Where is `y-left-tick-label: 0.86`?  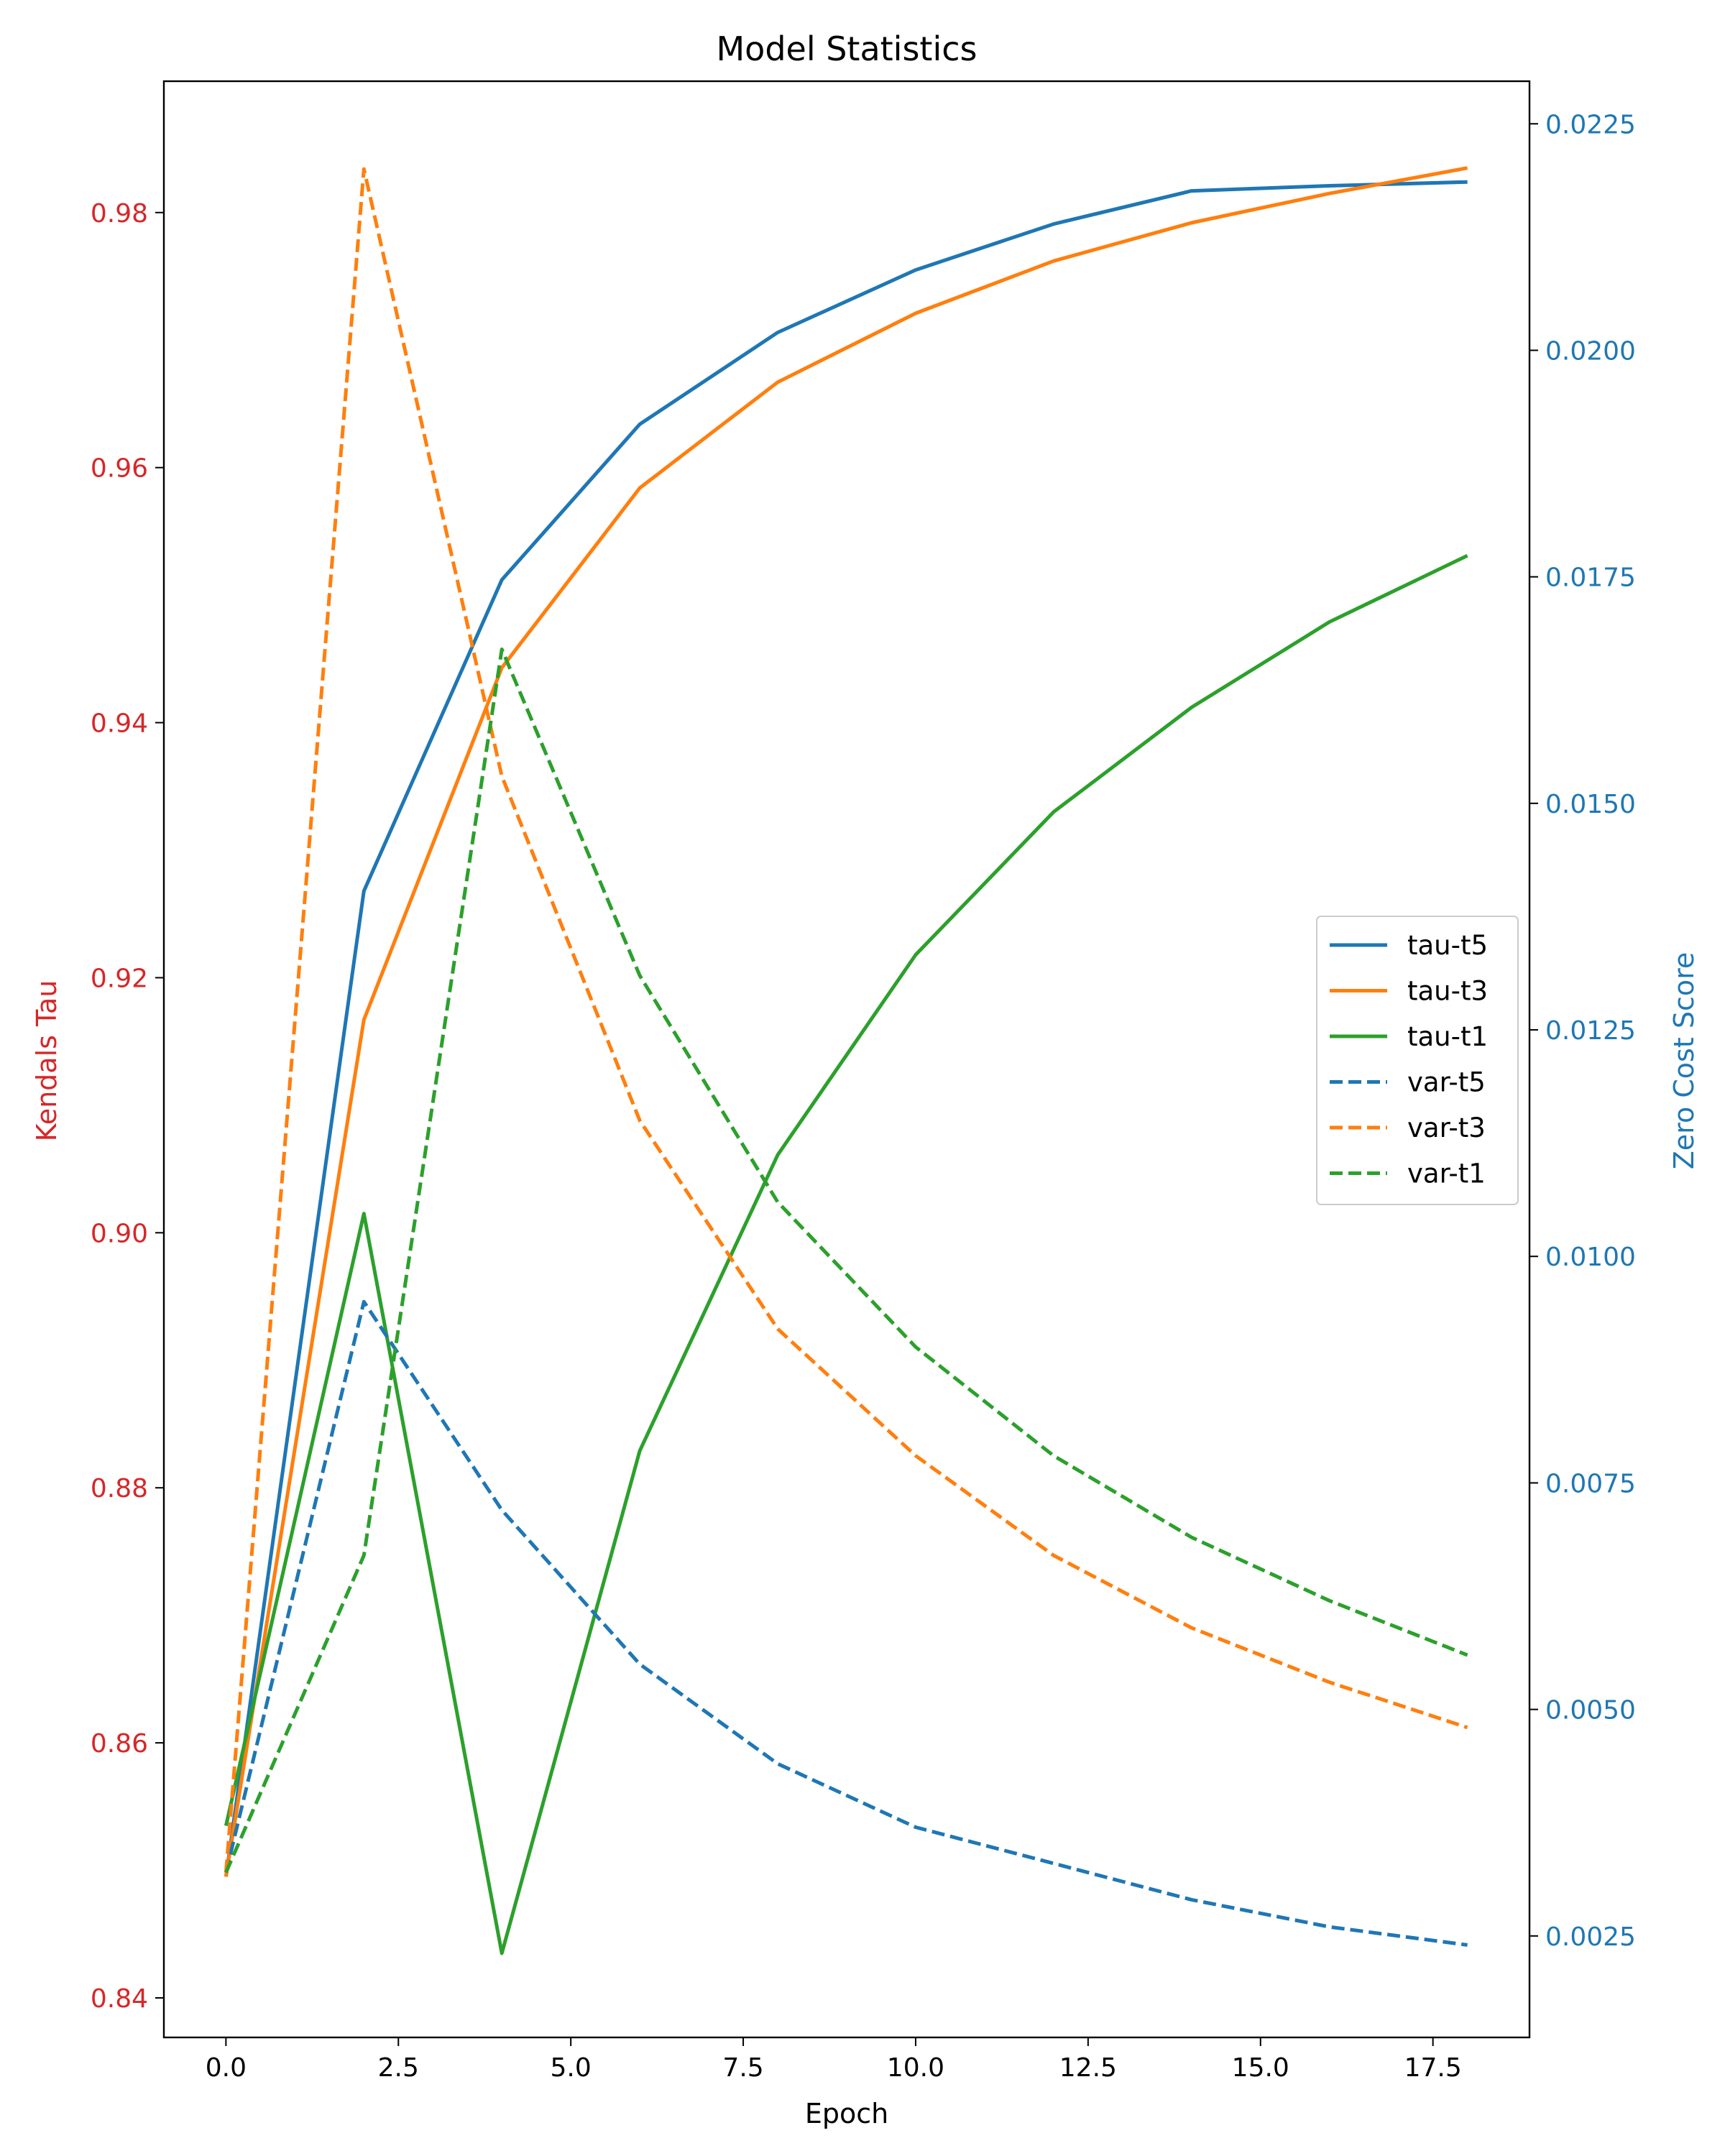
y-left-tick-label: 0.86 is located at coordinates (119, 1744).